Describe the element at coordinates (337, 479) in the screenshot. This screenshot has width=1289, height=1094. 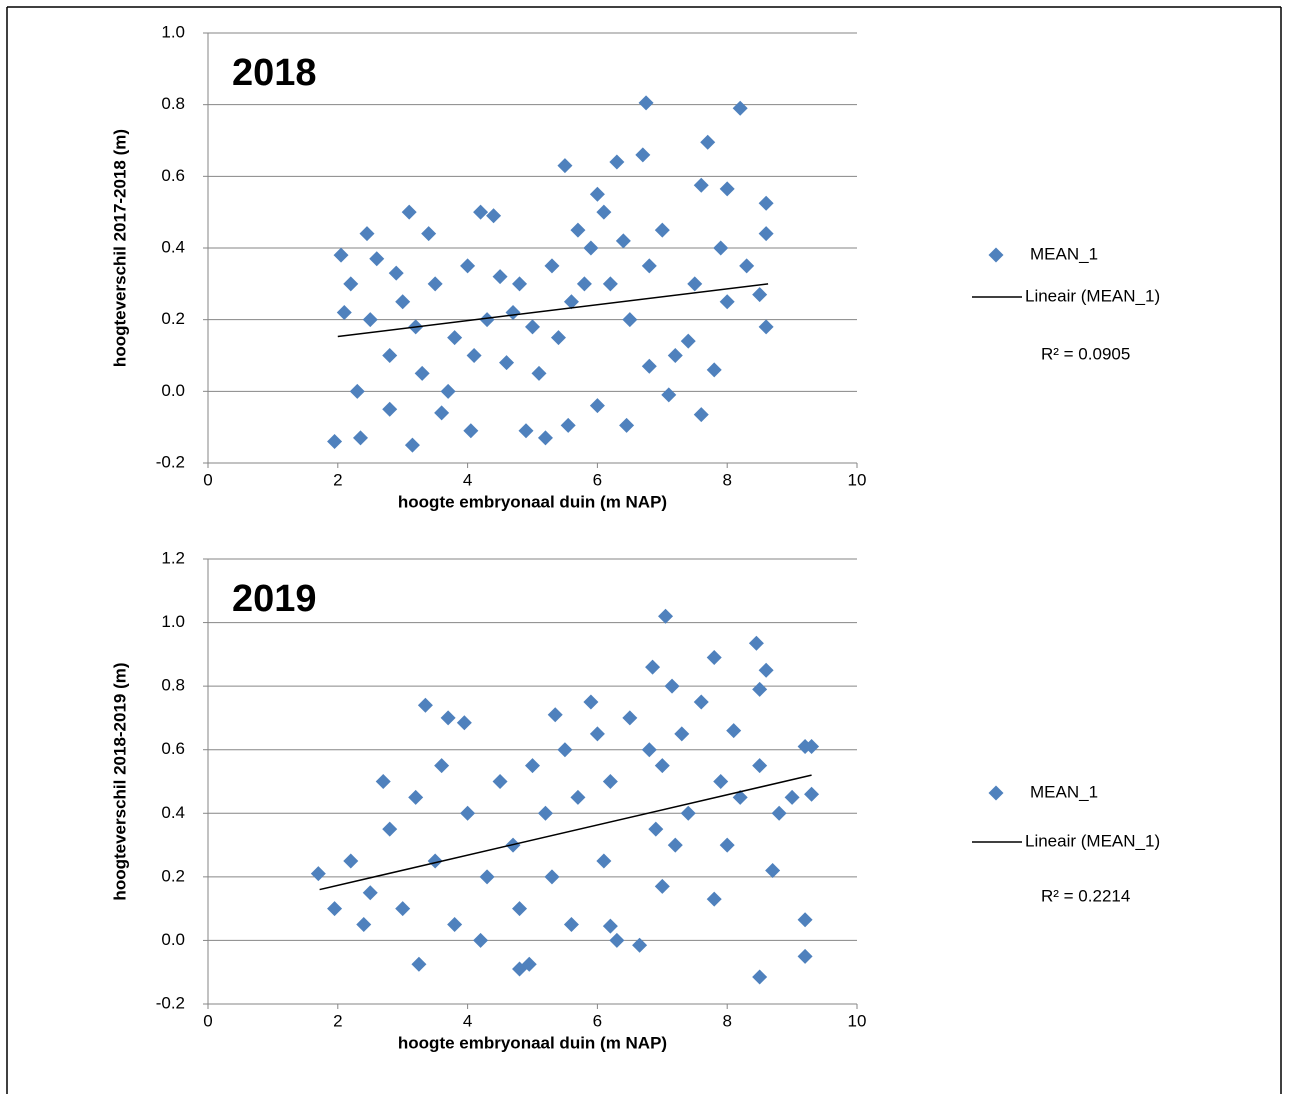
I see `x-tick-label: 2` at that location.